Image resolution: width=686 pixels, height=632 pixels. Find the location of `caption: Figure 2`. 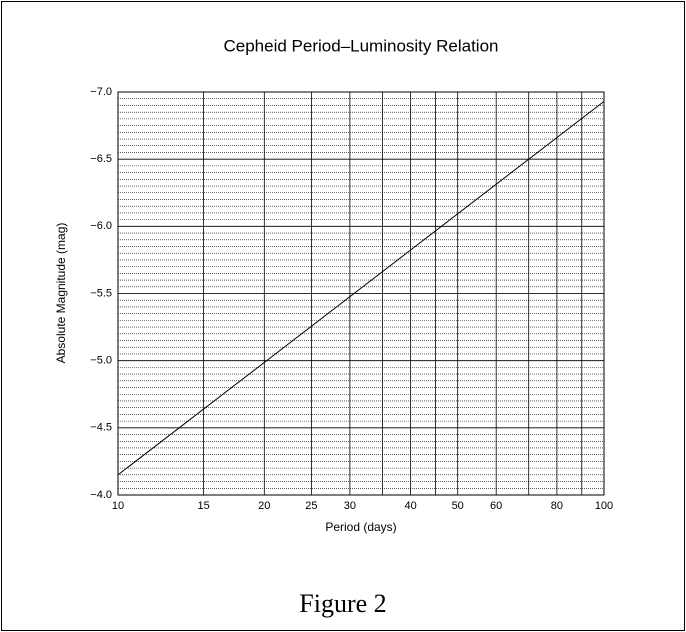

caption: Figure 2 is located at coordinates (342, 603).